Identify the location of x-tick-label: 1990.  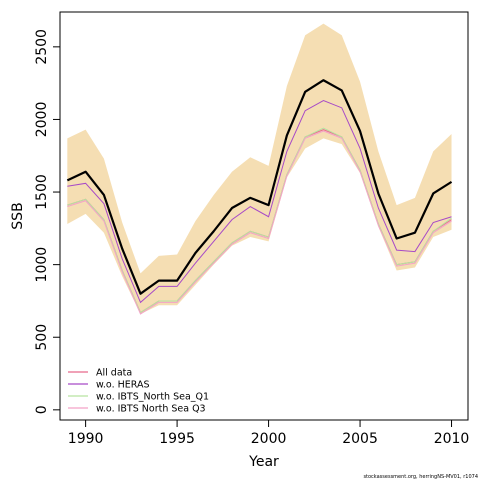
(86, 439).